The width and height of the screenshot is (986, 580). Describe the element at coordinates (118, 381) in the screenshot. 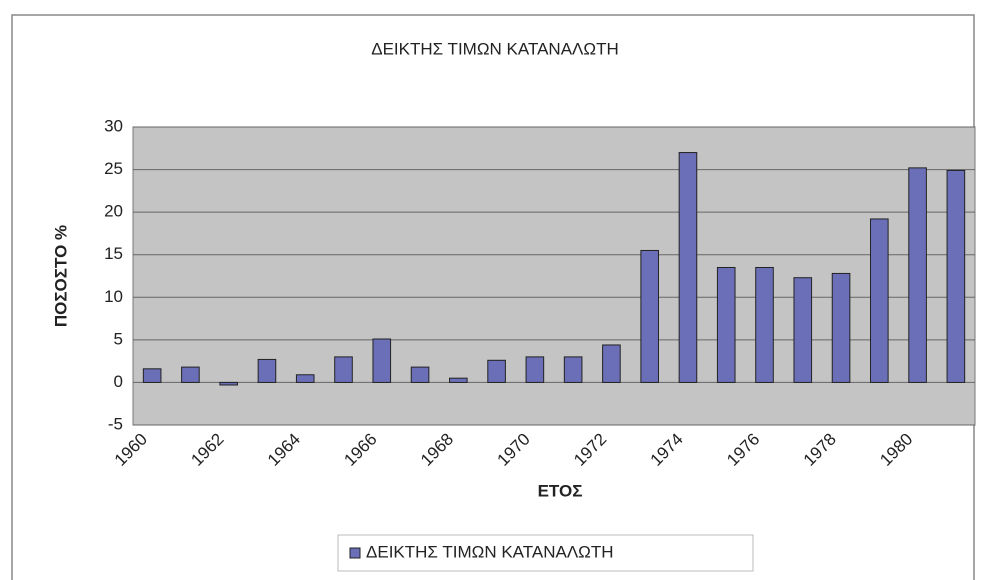

I see `y-tick-label: 0` at that location.